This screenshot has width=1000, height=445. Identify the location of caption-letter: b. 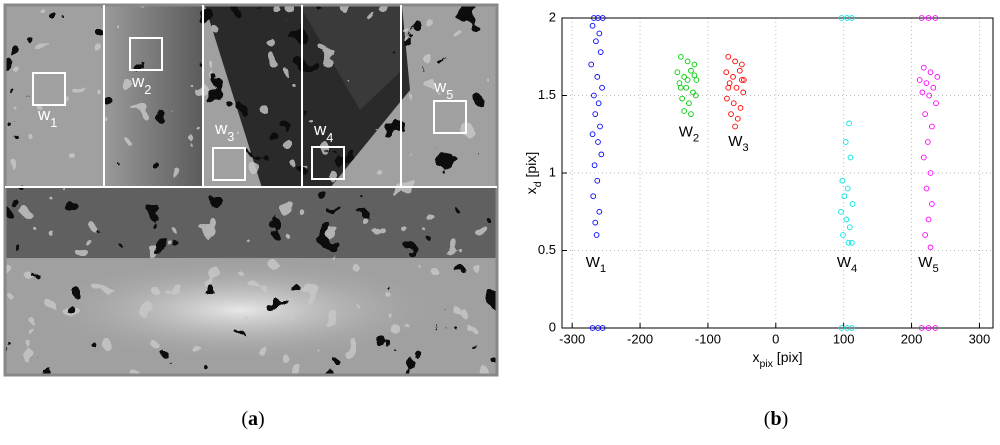
(775, 419).